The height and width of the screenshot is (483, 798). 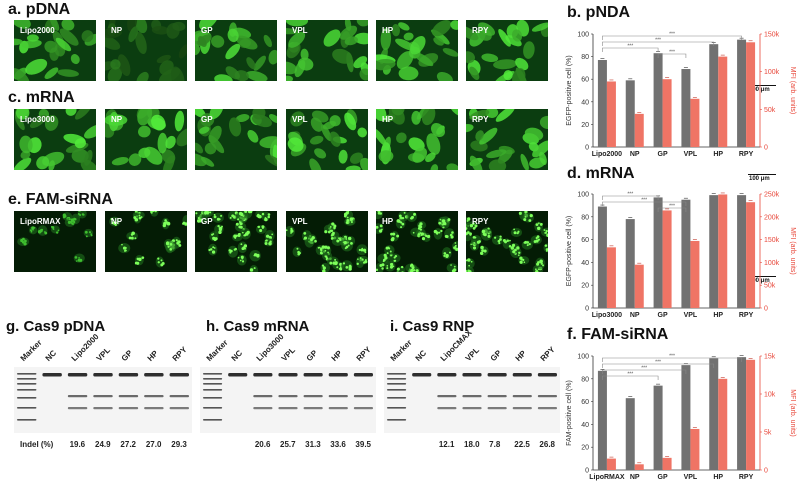 What do you see at coordinates (770, 357) in the screenshot?
I see `y2-tick-label: 15k` at bounding box center [770, 357].